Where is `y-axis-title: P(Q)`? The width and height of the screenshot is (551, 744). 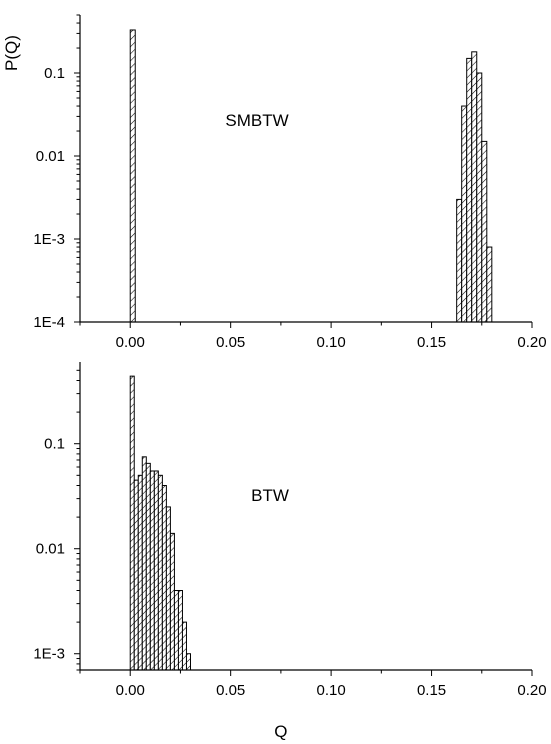
y-axis-title: P(Q) is located at coordinates (11, 53).